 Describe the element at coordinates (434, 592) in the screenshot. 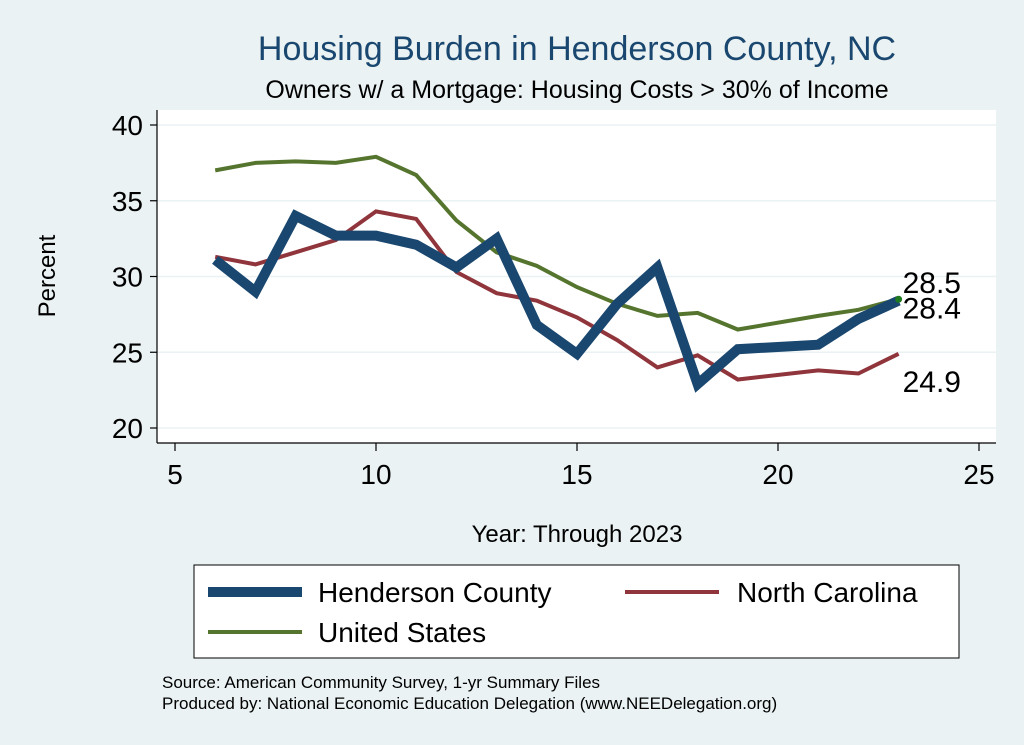

I see `legend-label-henderson-county: Henderson County` at that location.